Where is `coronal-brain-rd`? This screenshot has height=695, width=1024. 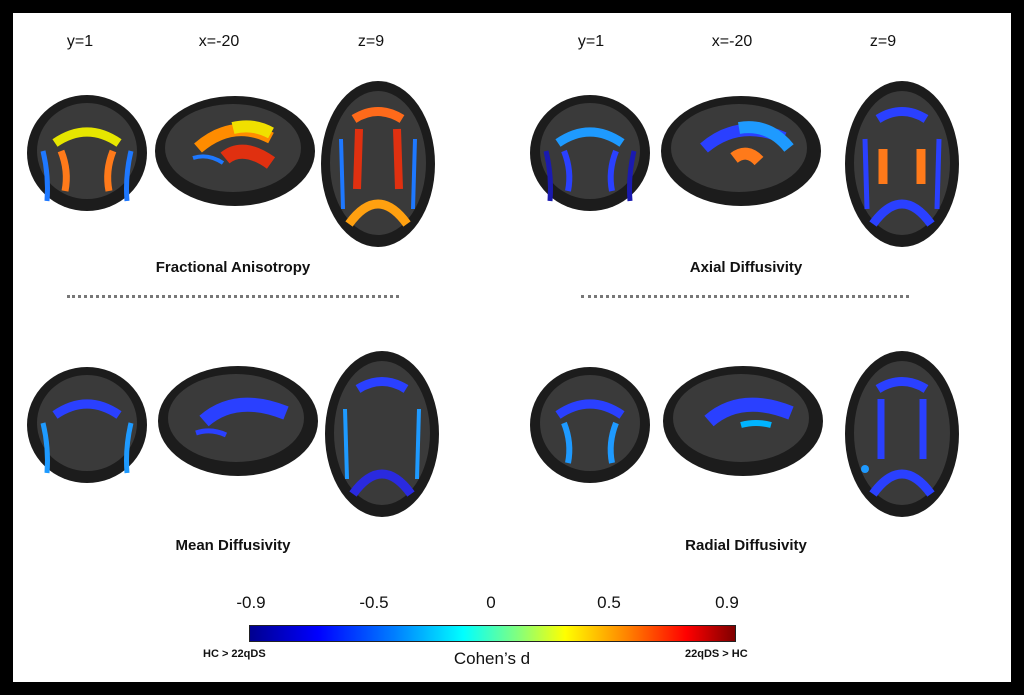
coronal-brain-rd is located at coordinates (590, 425).